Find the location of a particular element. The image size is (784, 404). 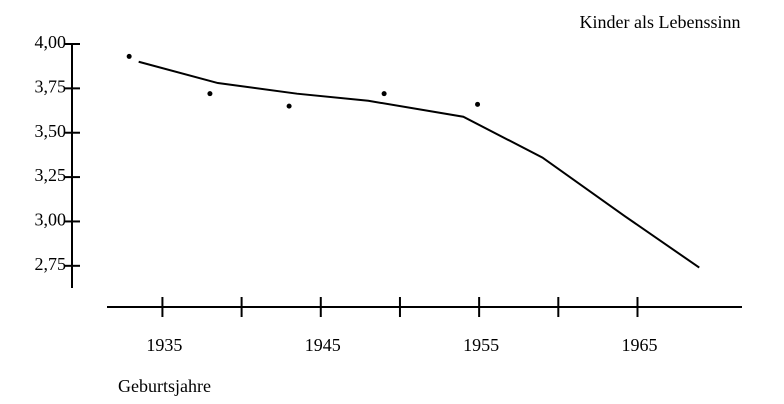

y-tick-label: 3,50 is located at coordinates (51, 131).